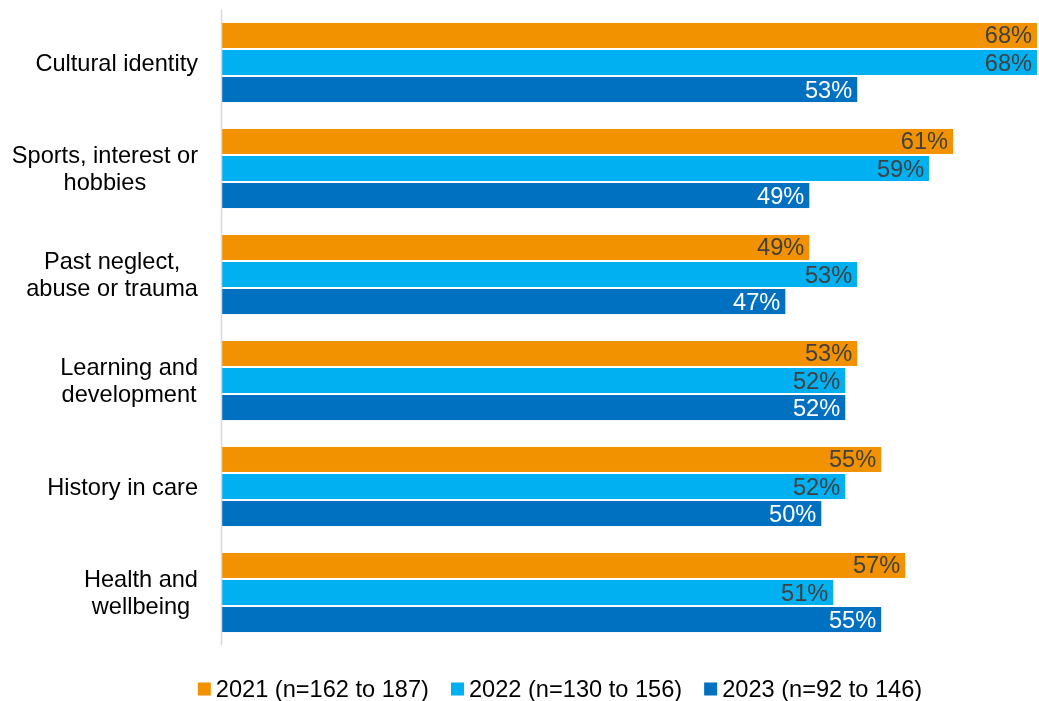  I want to click on legend-label: 2023 (n=92 to 146), so click(822, 688).